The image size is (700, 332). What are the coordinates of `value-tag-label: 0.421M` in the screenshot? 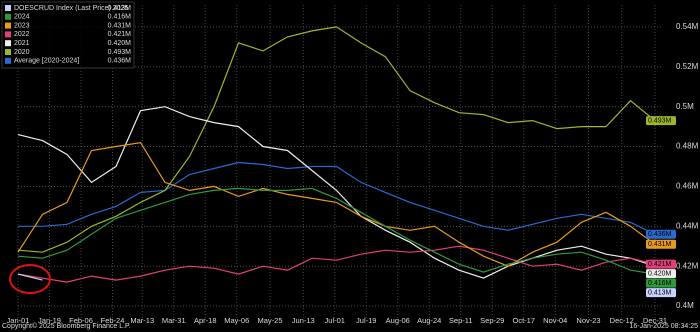 It's located at (660, 264).